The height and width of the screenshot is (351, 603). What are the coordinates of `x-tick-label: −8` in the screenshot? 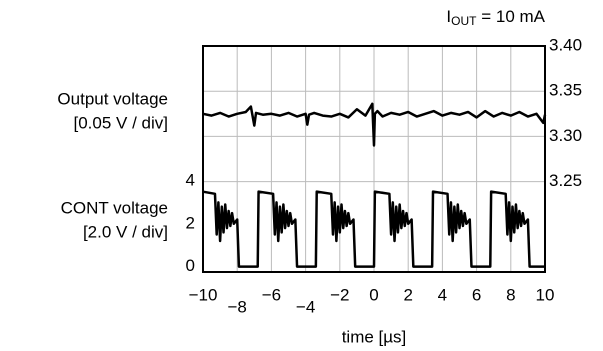 It's located at (237, 306).